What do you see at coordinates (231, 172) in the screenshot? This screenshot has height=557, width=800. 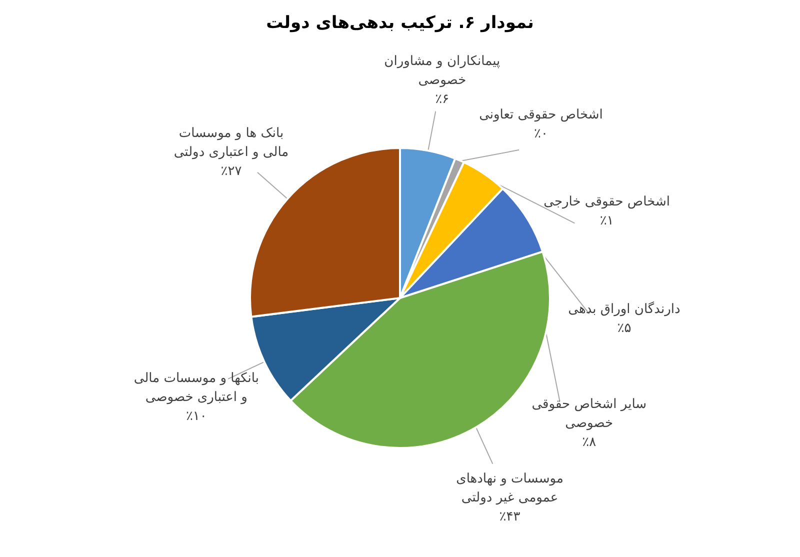 I see `data-label: ٪۲۷` at bounding box center [231, 172].